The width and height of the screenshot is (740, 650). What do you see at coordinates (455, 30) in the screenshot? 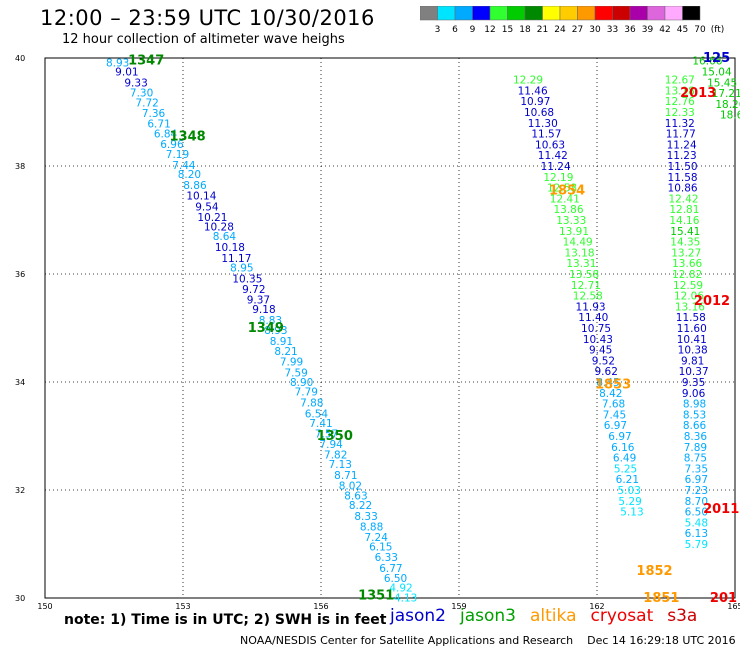
I see `scale-label: 6` at bounding box center [455, 30].